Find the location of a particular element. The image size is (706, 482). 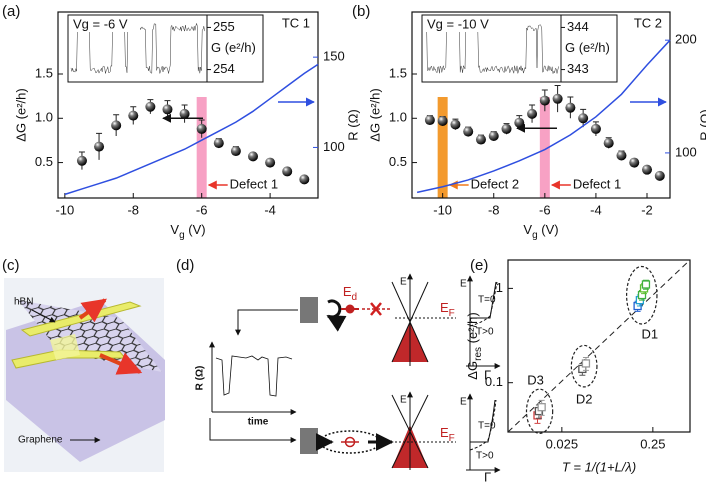

tag: TC 1 is located at coordinates (296, 22).